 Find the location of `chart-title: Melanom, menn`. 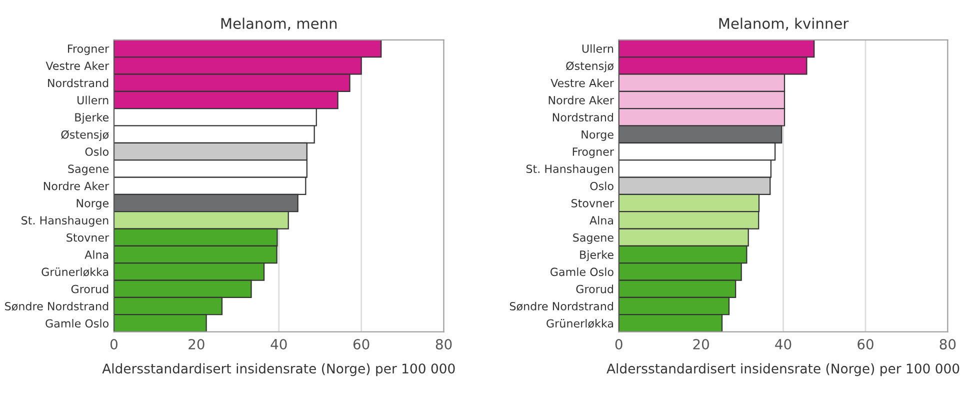

chart-title: Melanom, menn is located at coordinates (279, 24).